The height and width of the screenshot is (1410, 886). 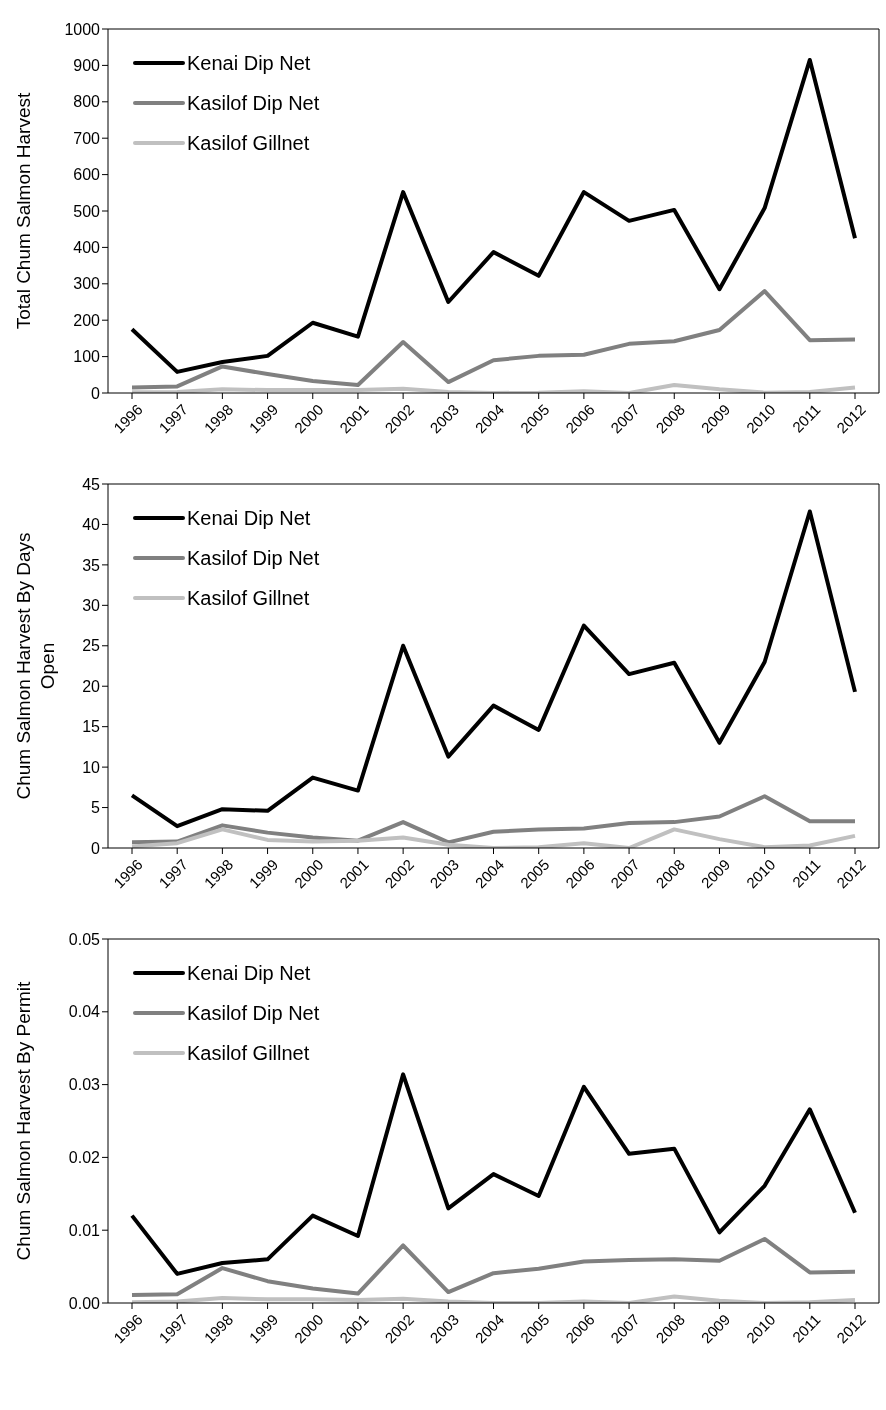 What do you see at coordinates (84, 1085) in the screenshot?
I see `y-tick-label: 0.03` at bounding box center [84, 1085].